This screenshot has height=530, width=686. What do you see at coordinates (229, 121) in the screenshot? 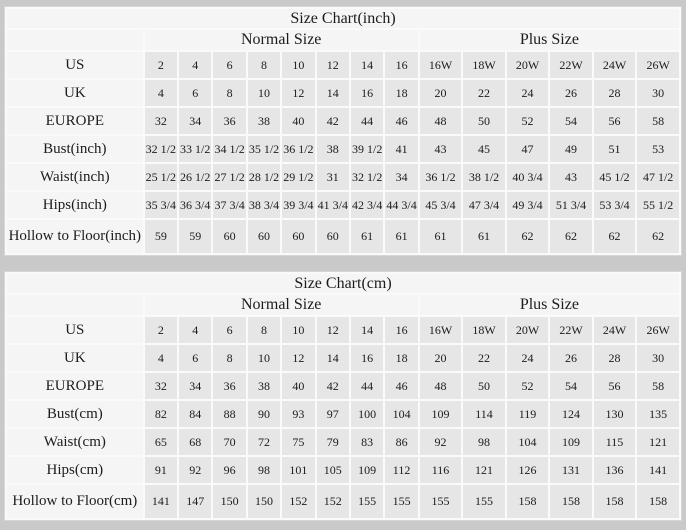
I see `size-cell: 36` at bounding box center [229, 121].